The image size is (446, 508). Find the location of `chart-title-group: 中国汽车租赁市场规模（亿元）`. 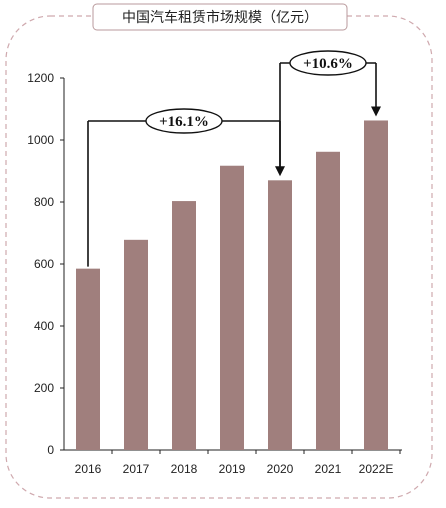

chart-title-group: 中国汽车租赁市场规模（亿元） is located at coordinates (220, 17).